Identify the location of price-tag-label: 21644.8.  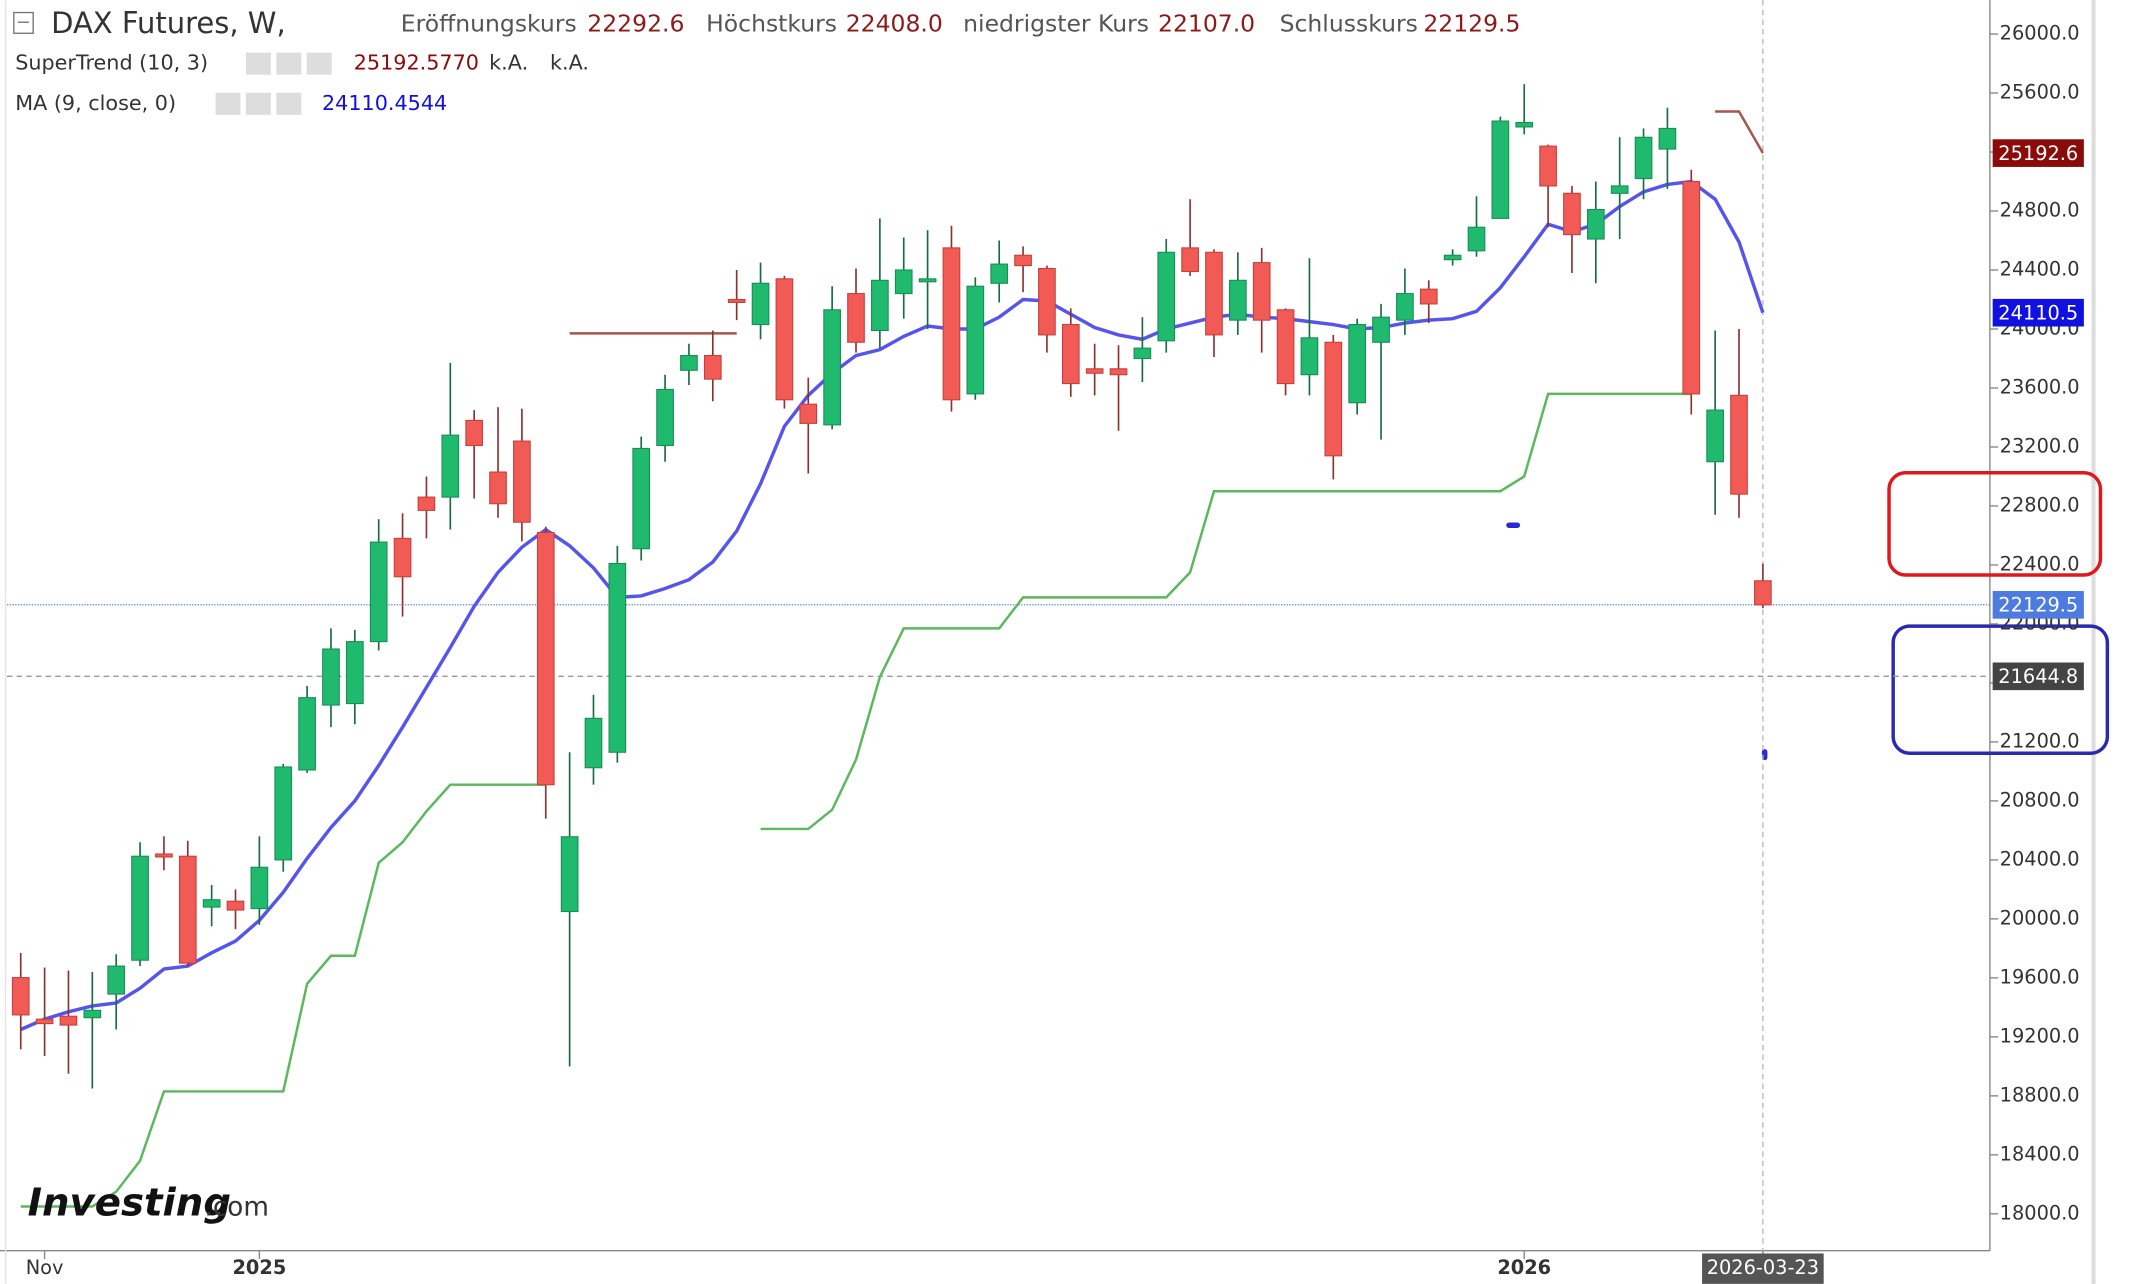
(2038, 676).